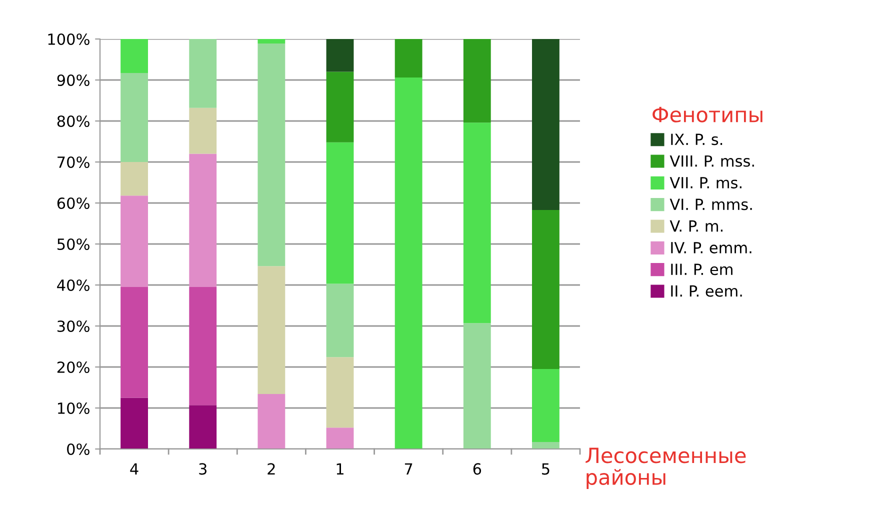  I want to click on x-tick-label: 3, so click(202, 469).